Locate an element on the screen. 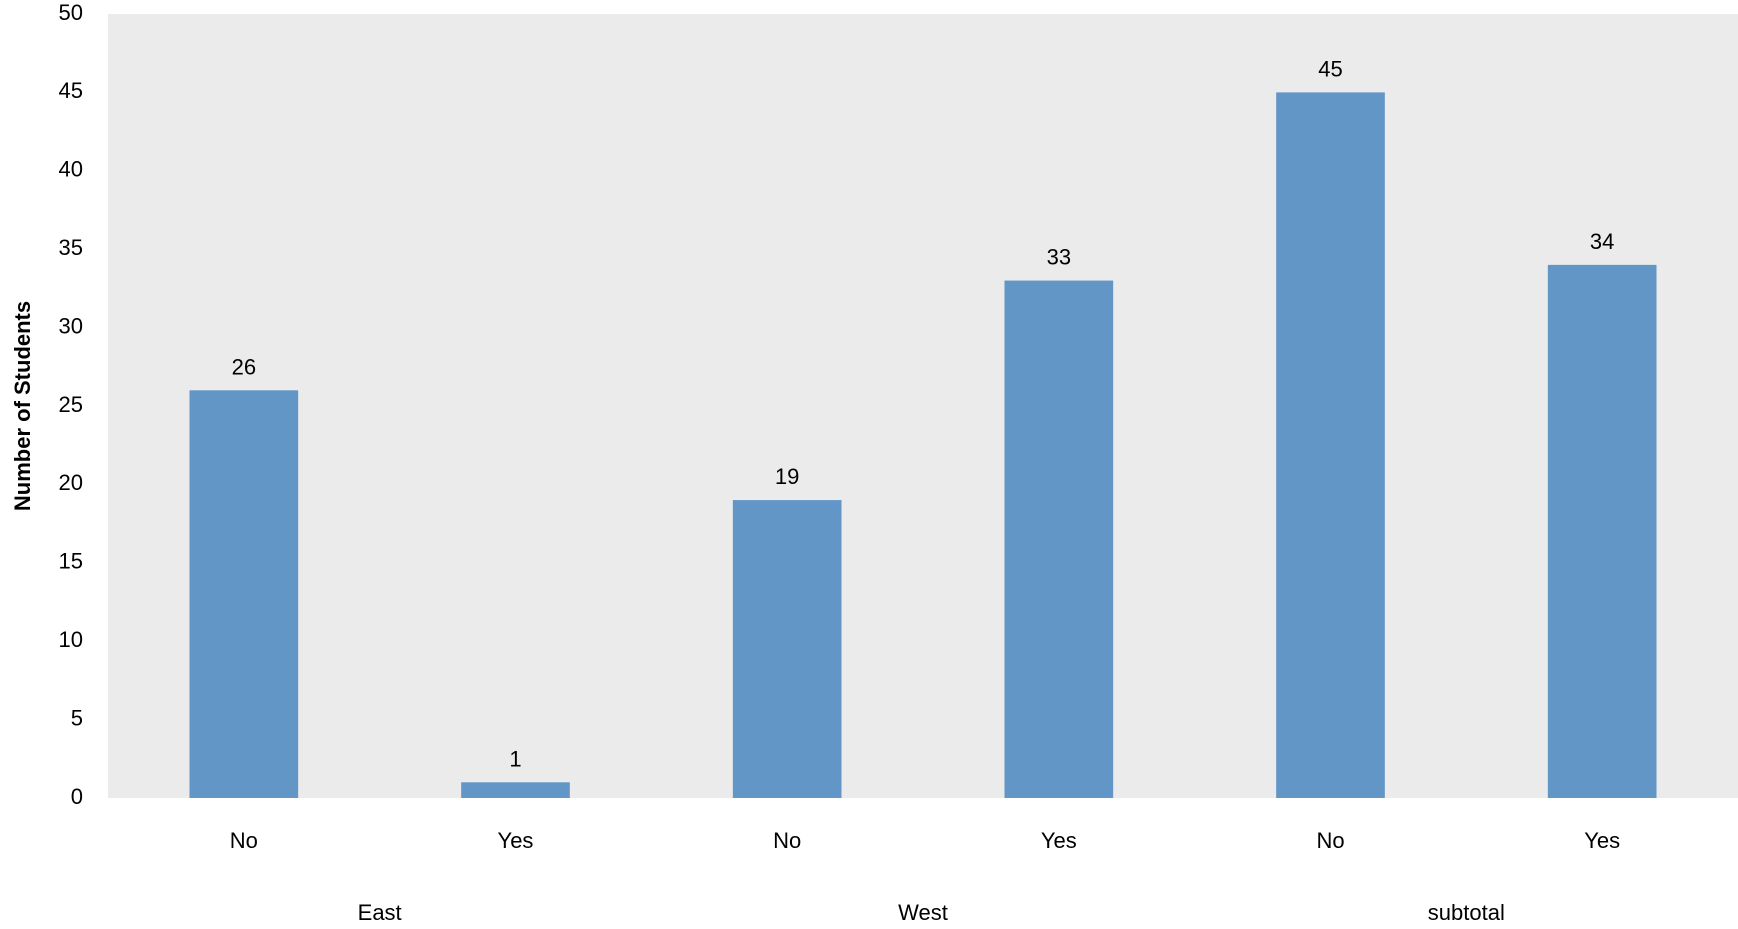 This screenshot has width=1738, height=929. y-tick-label: 30 is located at coordinates (71, 325).